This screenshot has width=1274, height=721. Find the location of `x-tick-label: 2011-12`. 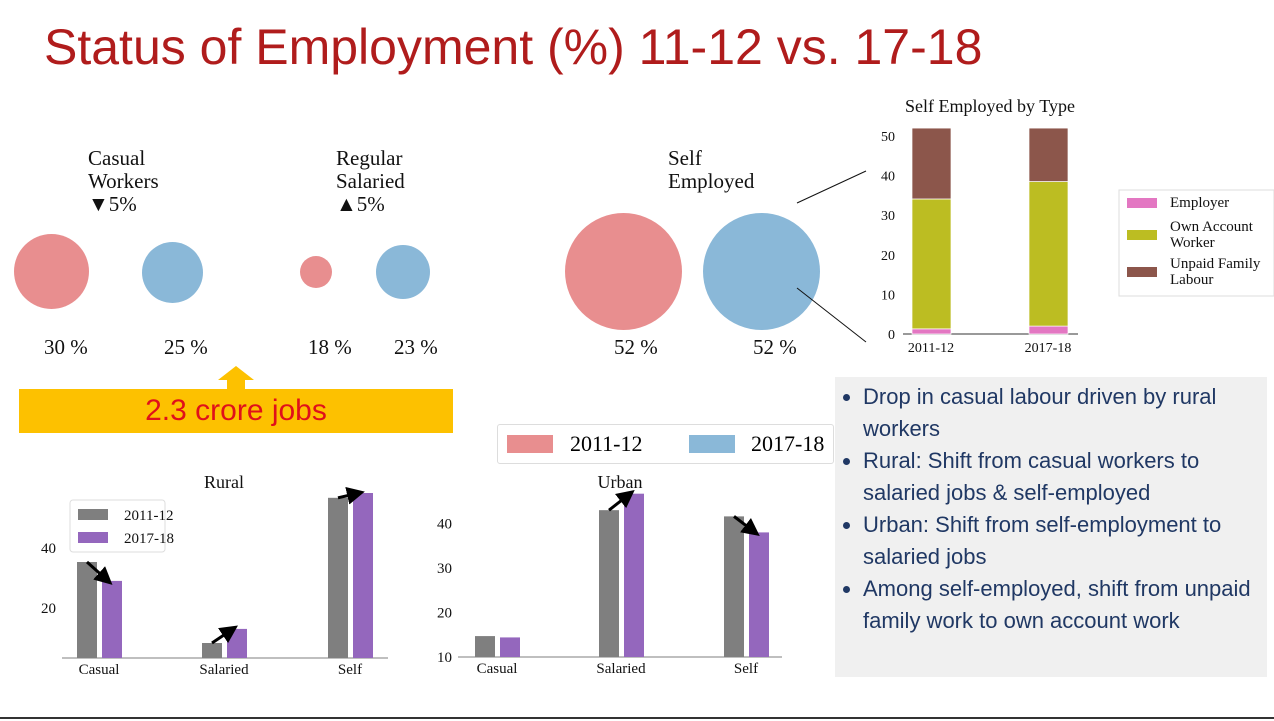

x-tick-label: 2011-12 is located at coordinates (931, 348).